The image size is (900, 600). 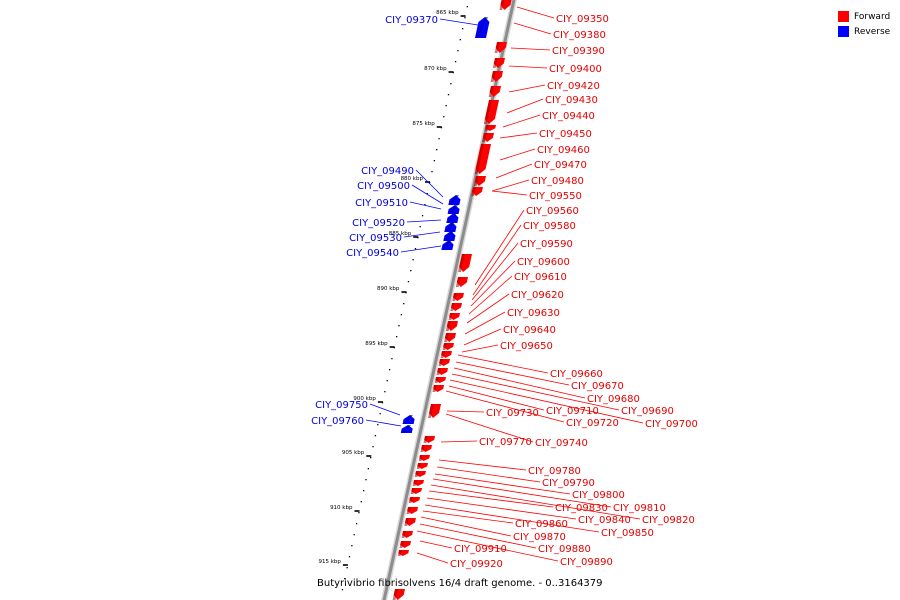 I want to click on gene-label-ciy-09810: CIY_09810, so click(x=639, y=508).